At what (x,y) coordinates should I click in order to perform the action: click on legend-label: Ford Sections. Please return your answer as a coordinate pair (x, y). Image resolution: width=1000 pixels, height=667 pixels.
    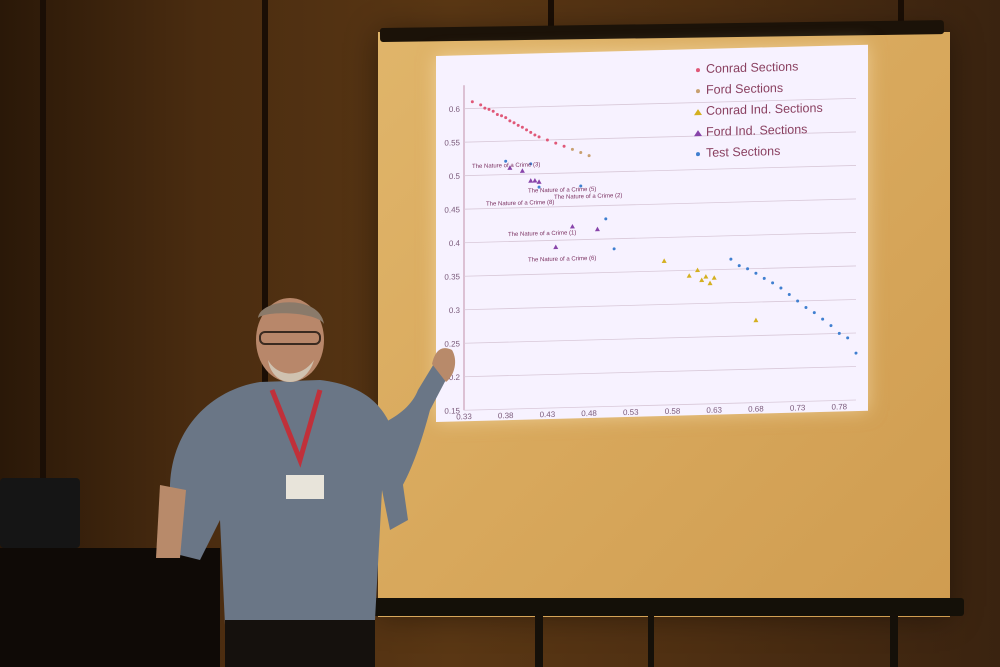
    Looking at the image, I should click on (744, 89).